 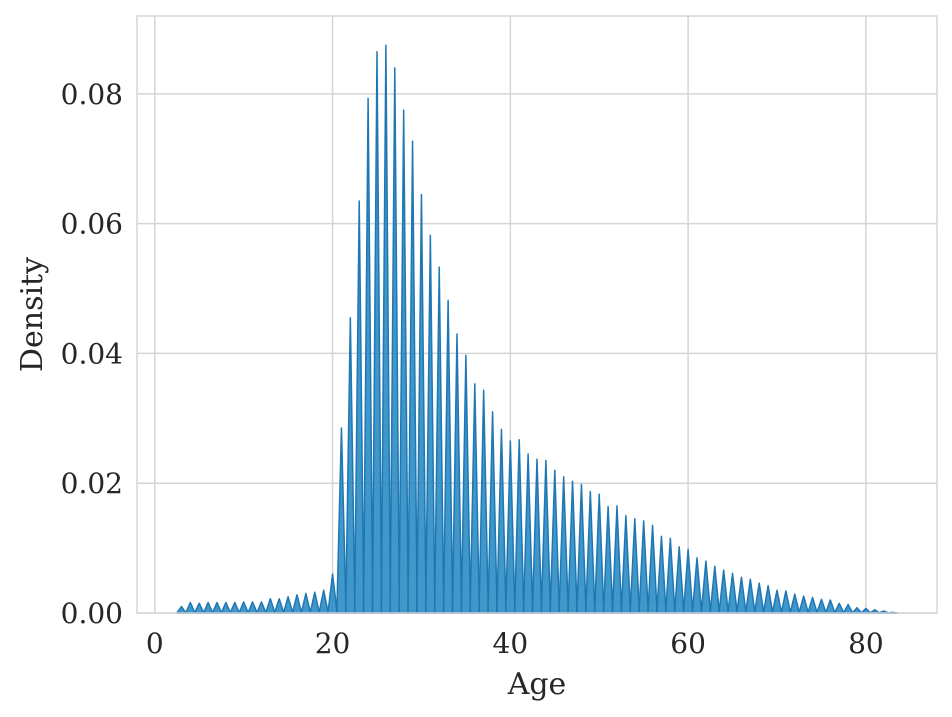 I want to click on x-tick-label: 60, so click(x=688, y=643).